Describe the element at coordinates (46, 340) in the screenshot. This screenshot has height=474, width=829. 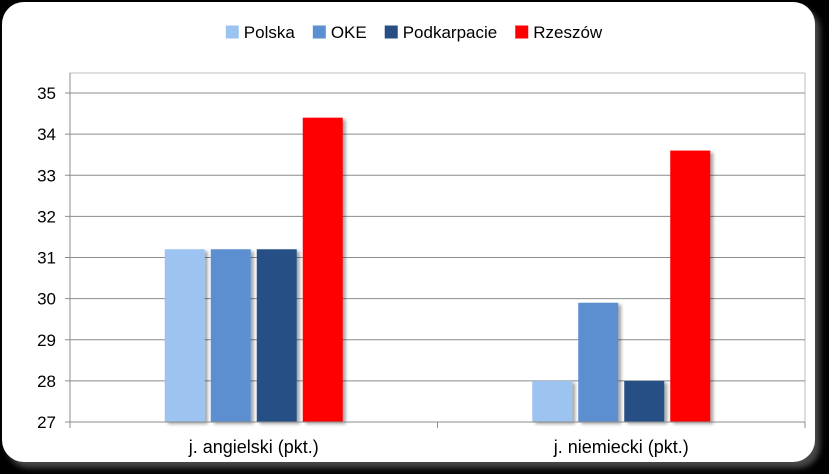
I see `y-tick-label: 29` at that location.